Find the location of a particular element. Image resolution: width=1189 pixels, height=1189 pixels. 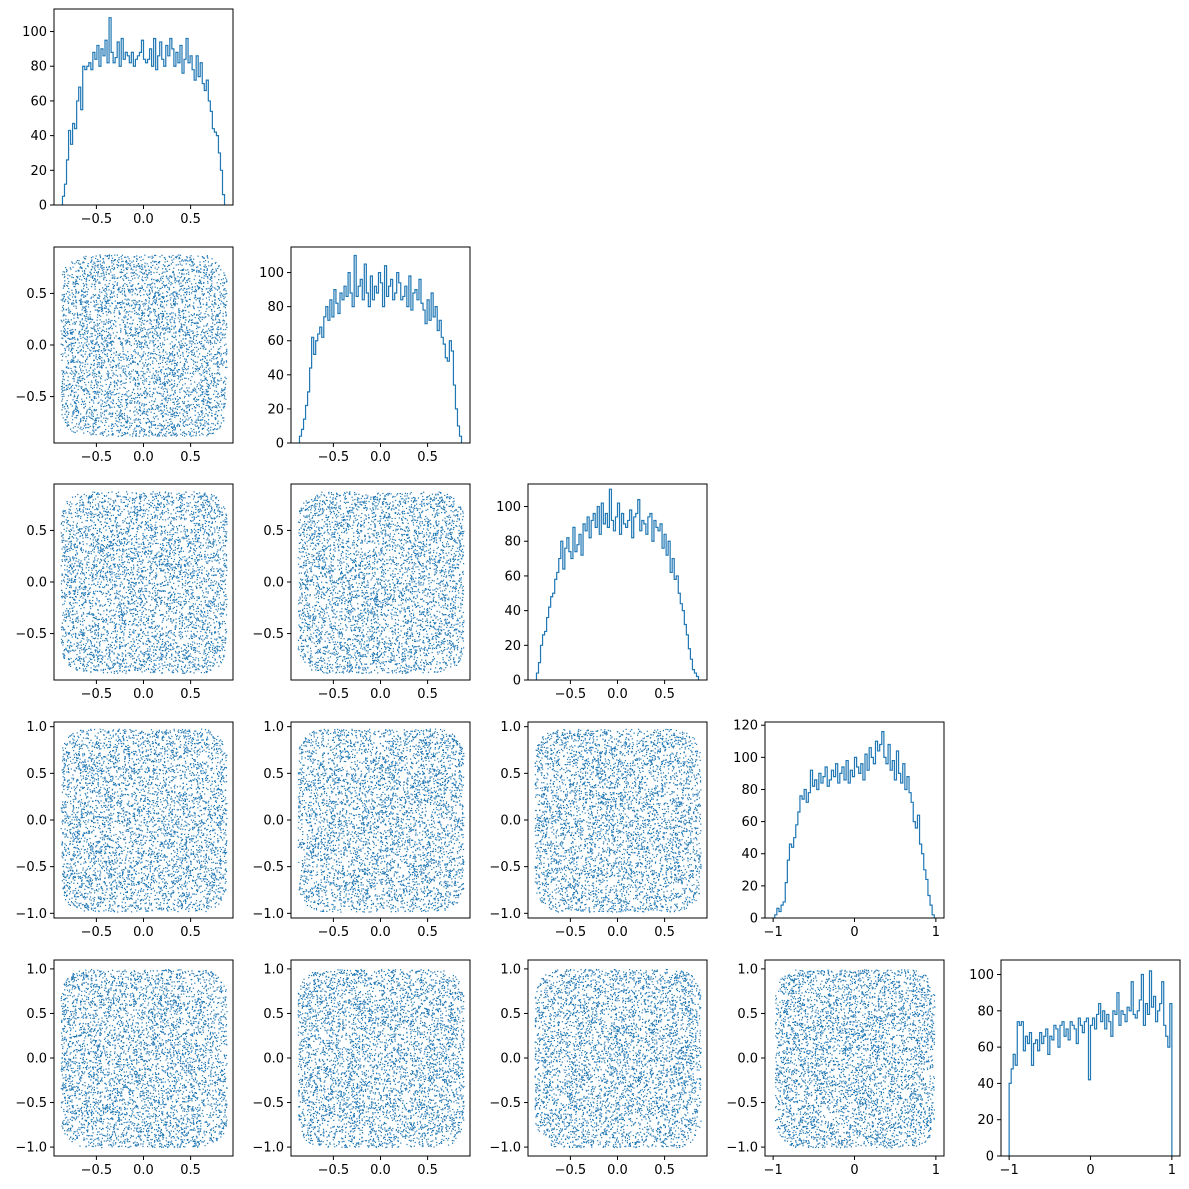

y-tick-label: 80 is located at coordinates (985, 1011).